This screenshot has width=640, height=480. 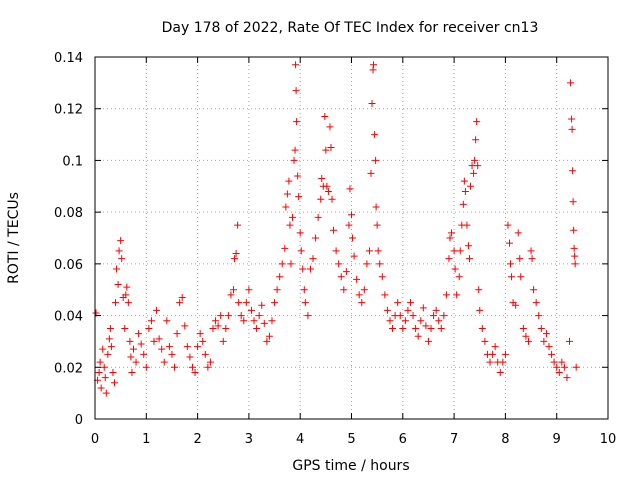 I want to click on x-tick-label: 5, so click(x=351, y=439).